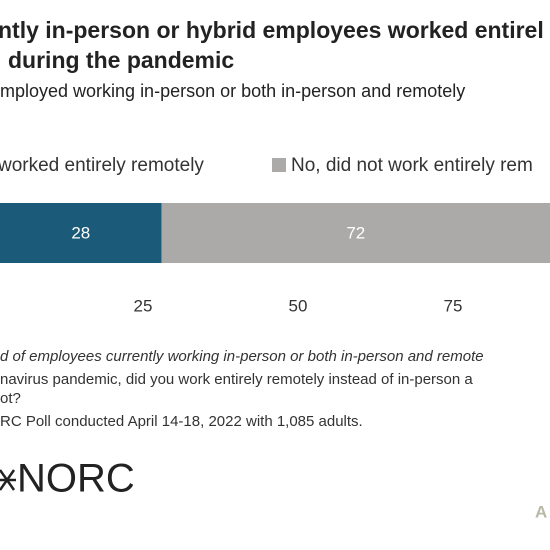 This screenshot has height=550, width=550. Describe the element at coordinates (453, 305) in the screenshot. I see `x-tick-label: 75` at that location.